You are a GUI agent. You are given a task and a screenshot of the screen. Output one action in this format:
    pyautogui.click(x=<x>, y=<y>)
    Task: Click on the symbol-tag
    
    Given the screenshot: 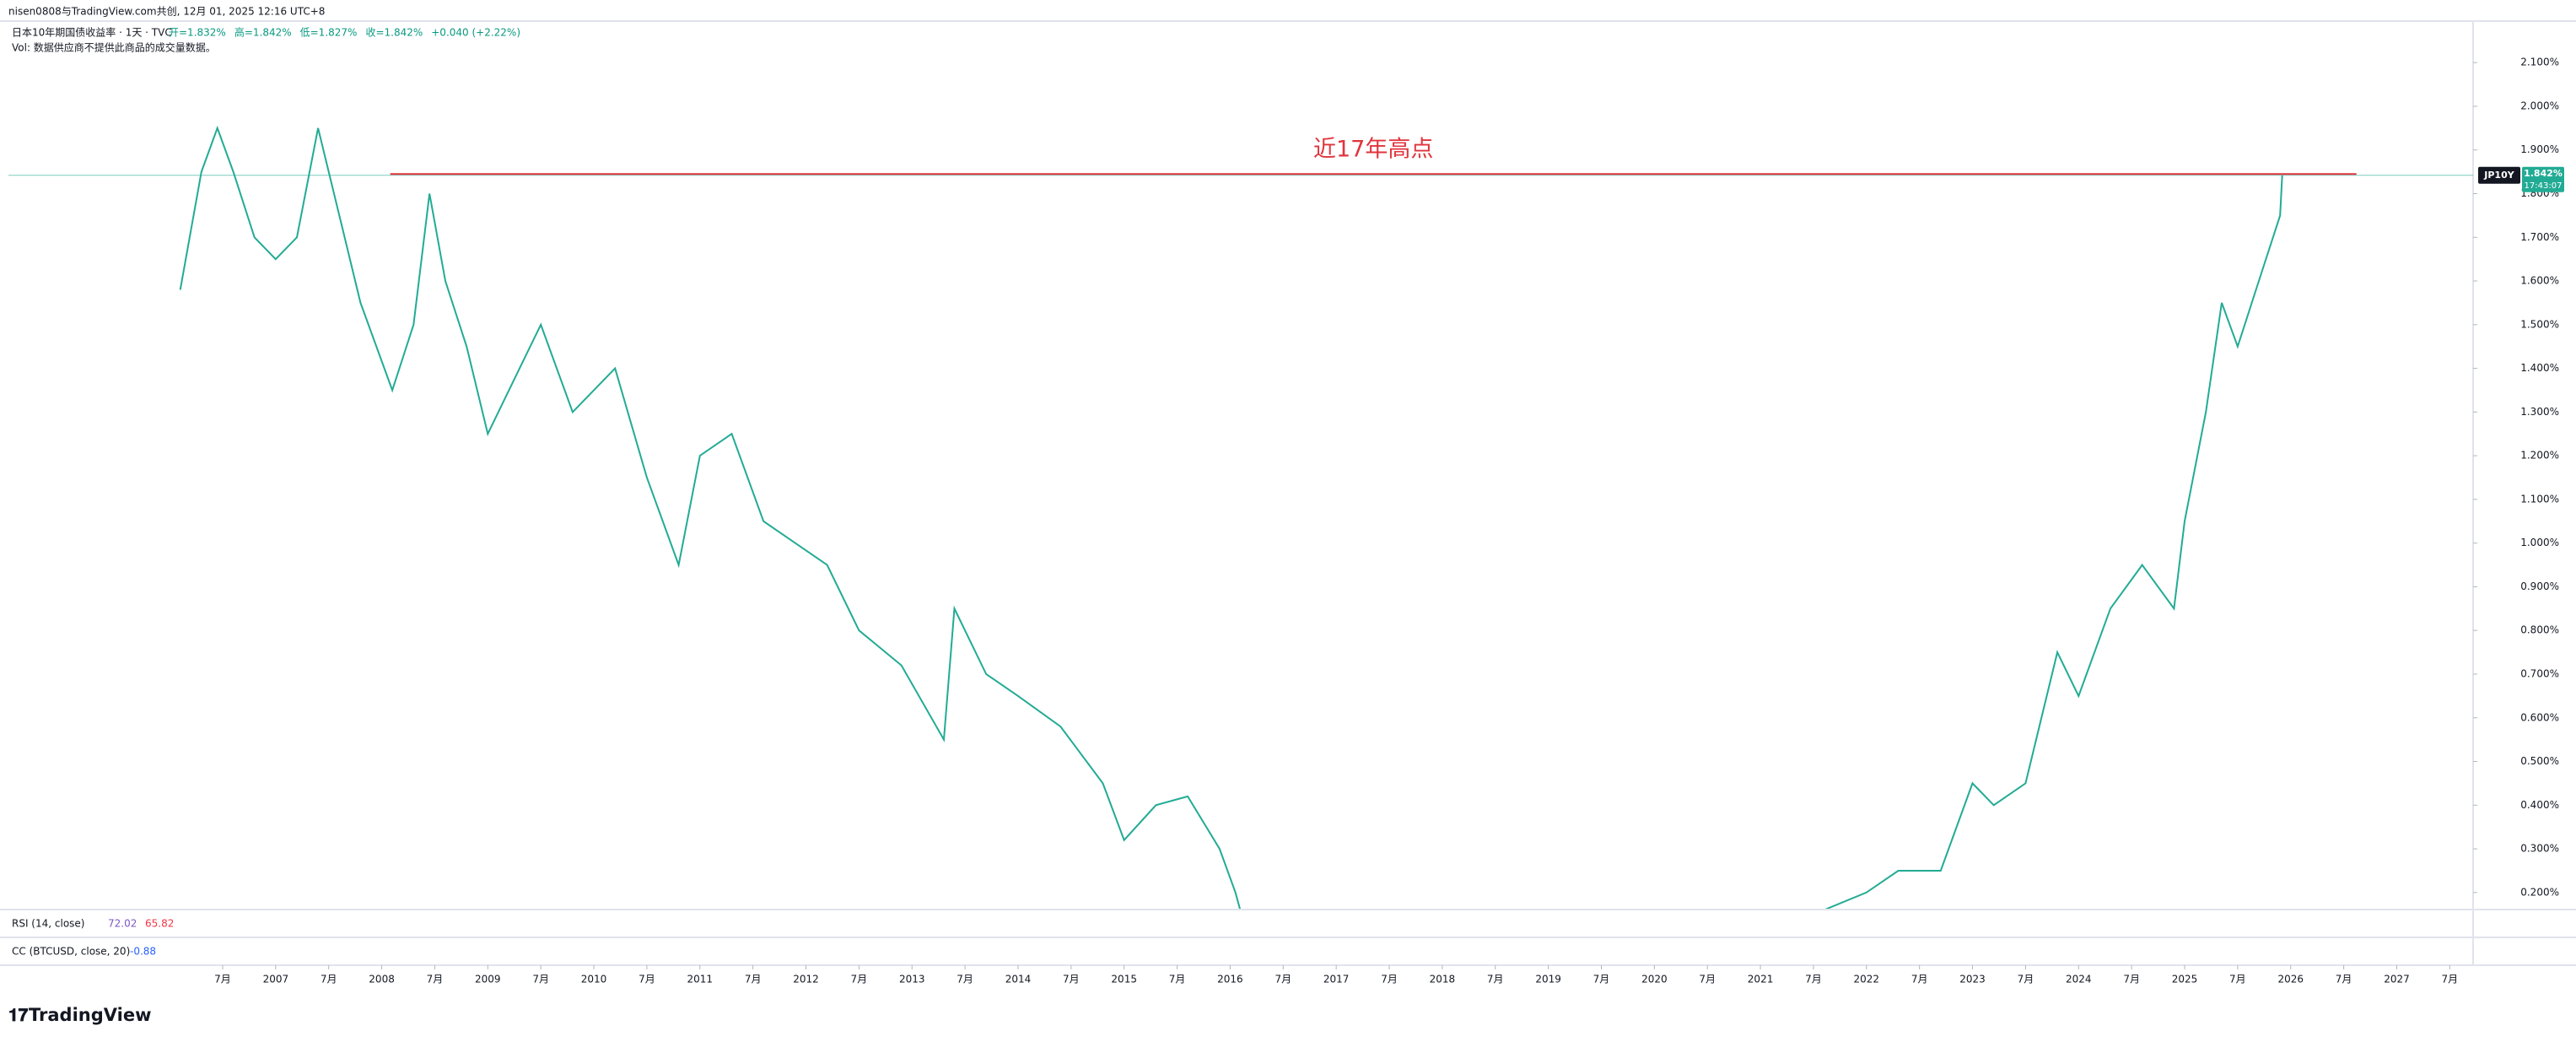 What is the action you would take?
    pyautogui.click(x=2499, y=175)
    